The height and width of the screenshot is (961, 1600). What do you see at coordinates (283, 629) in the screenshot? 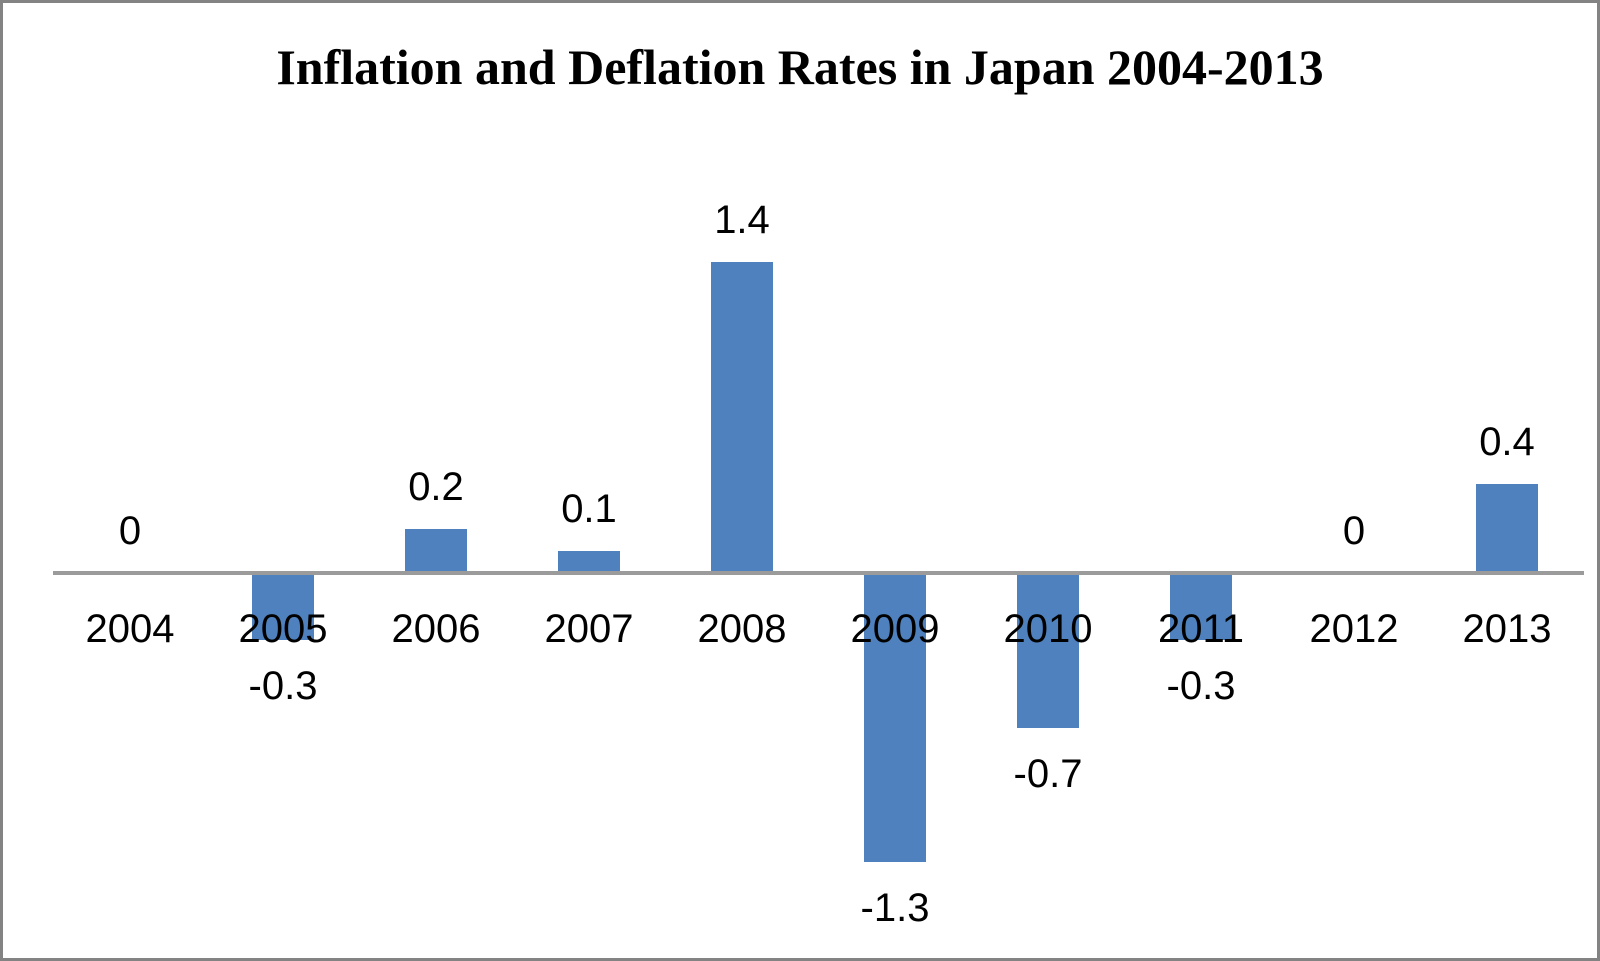
I see `x-tick-label-2005: 2005` at bounding box center [283, 629].